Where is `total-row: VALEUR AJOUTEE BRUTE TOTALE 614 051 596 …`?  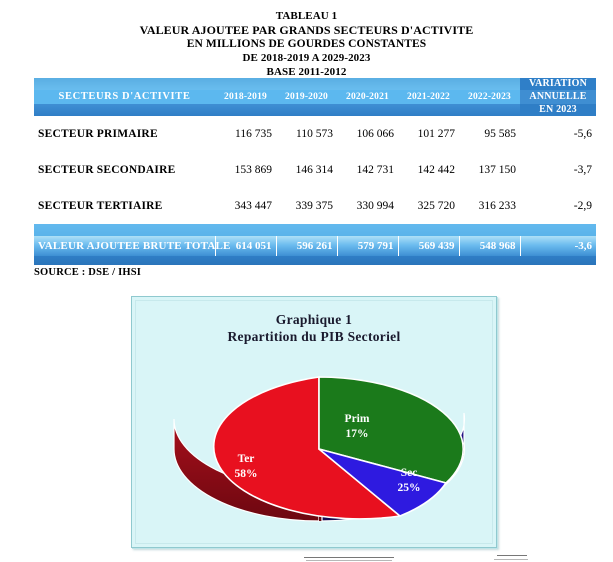
total-row: VALEUR AJOUTEE BRUTE TOTALE 614 051 596 … is located at coordinates (315, 246).